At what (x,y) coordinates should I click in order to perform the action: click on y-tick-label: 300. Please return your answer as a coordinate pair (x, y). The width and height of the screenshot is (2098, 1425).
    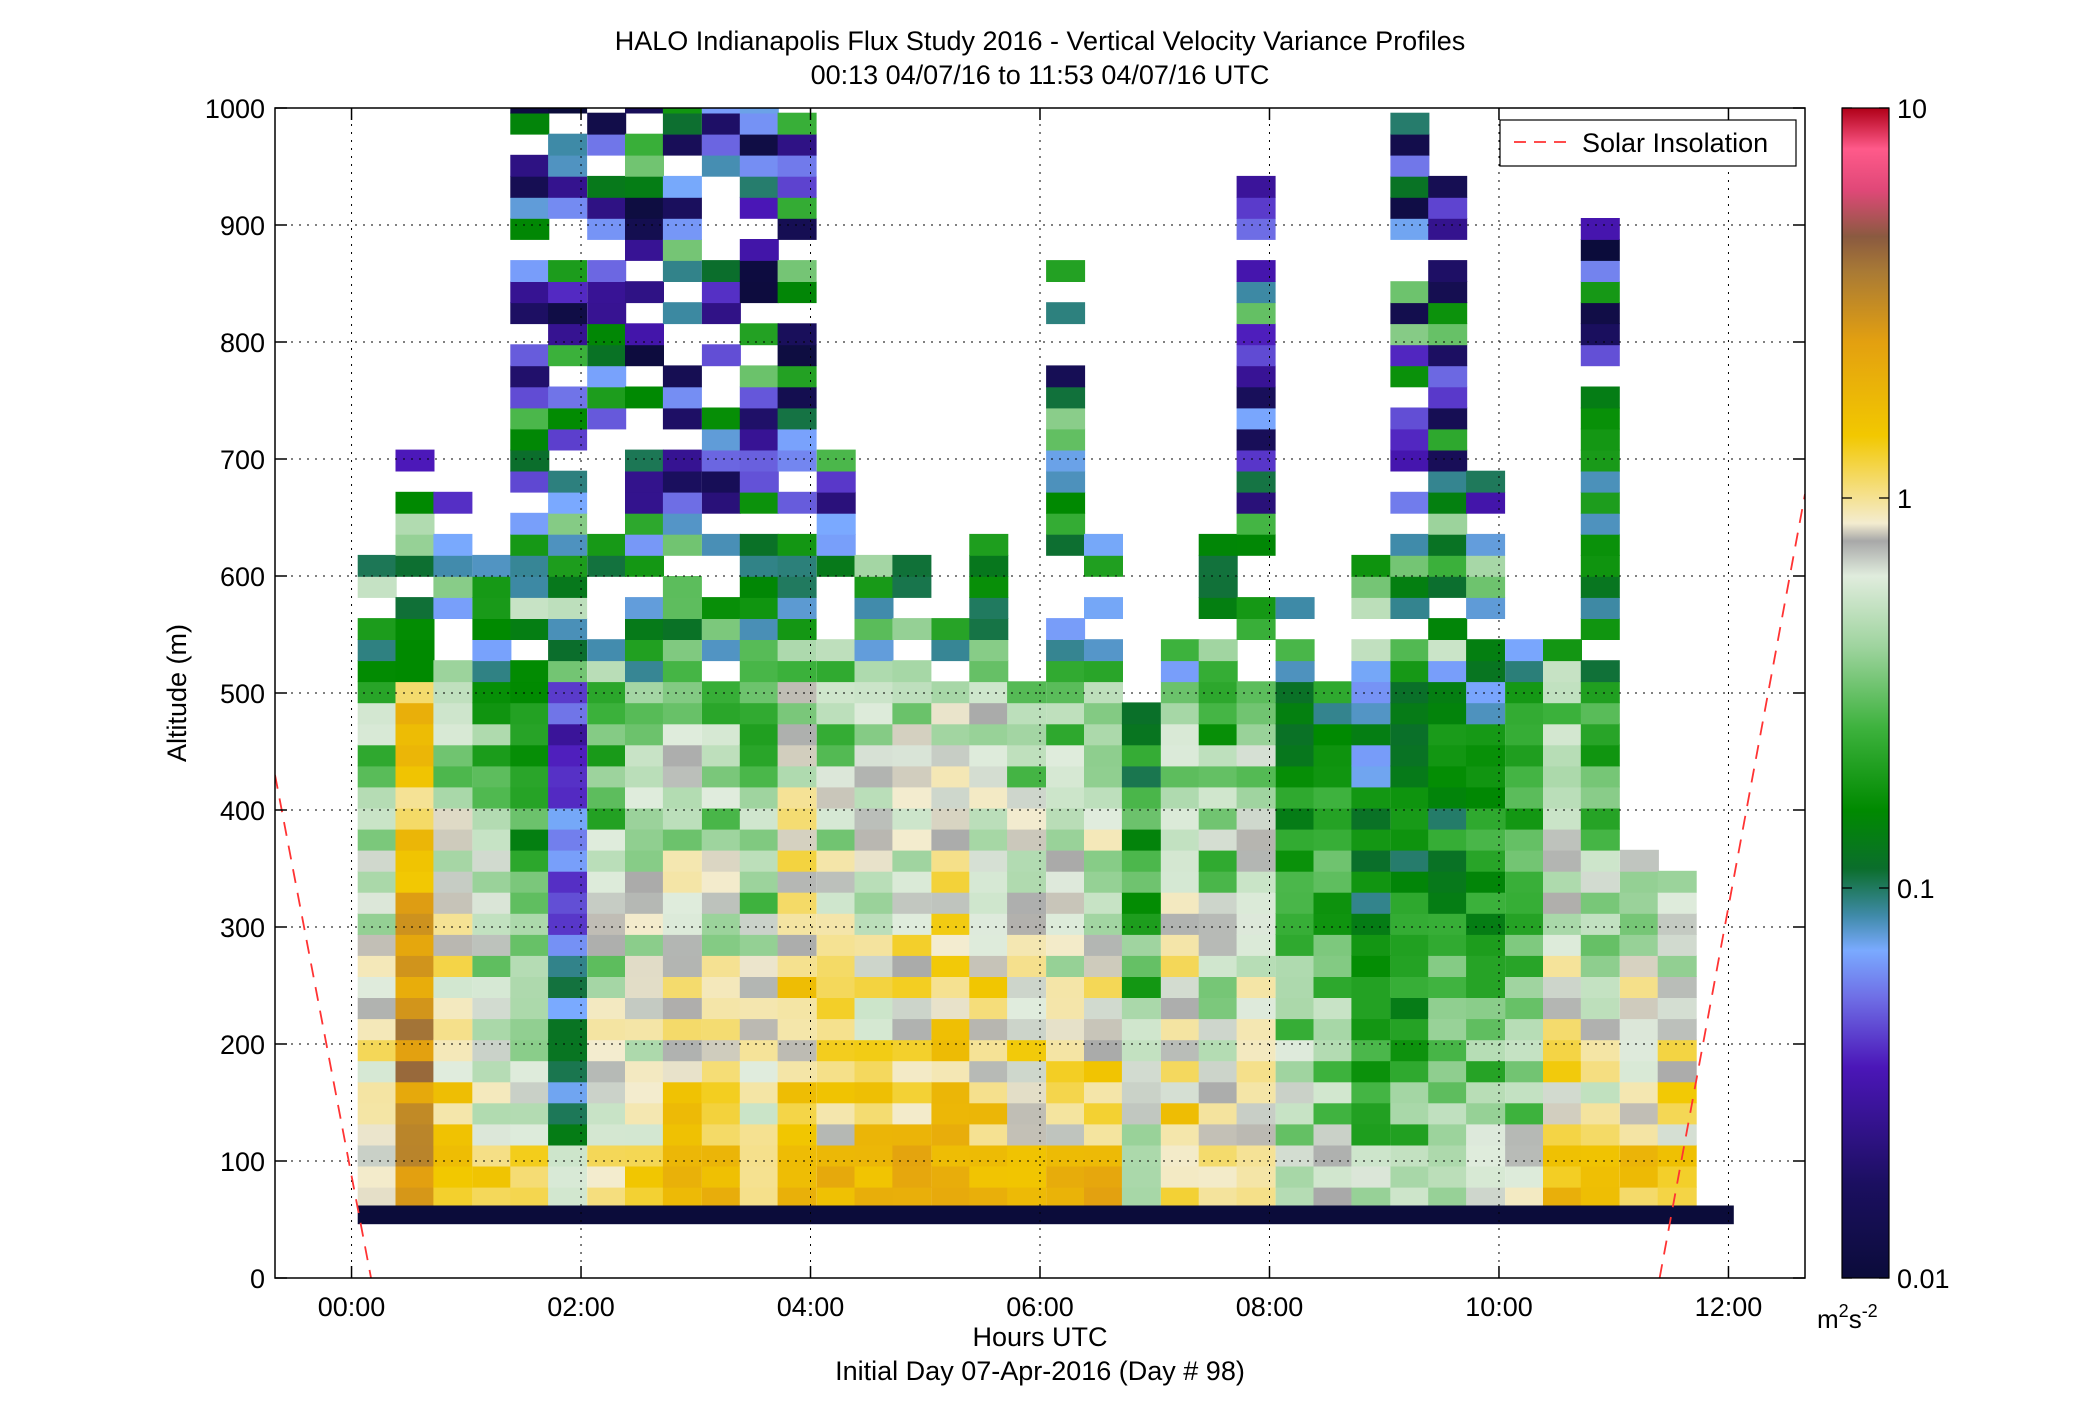
    Looking at the image, I should click on (242, 928).